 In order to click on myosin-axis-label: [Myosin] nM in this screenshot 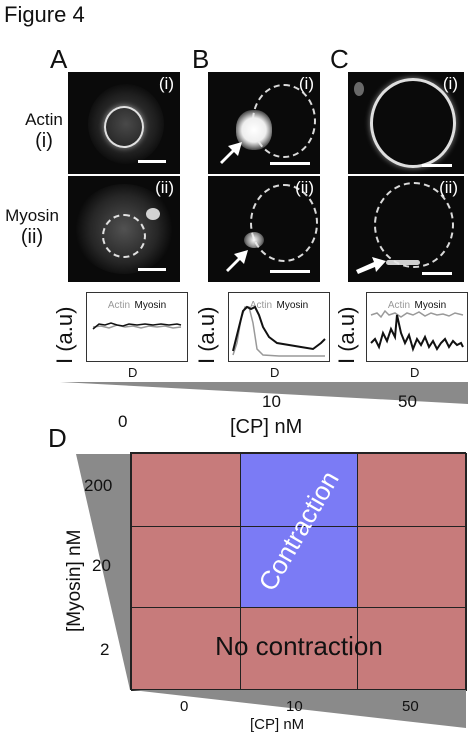, I will do `click(74, 580)`.